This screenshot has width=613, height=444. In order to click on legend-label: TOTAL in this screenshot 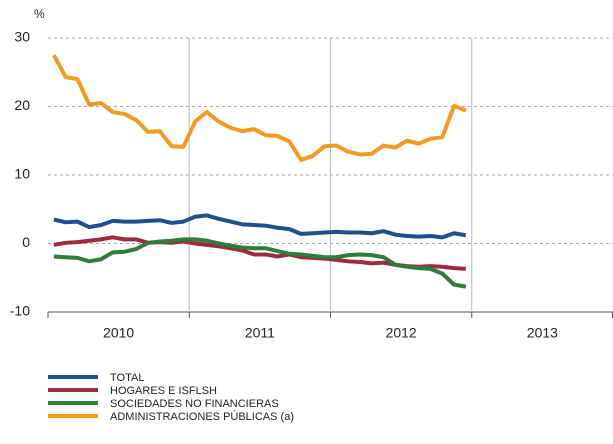, I will do `click(127, 378)`.